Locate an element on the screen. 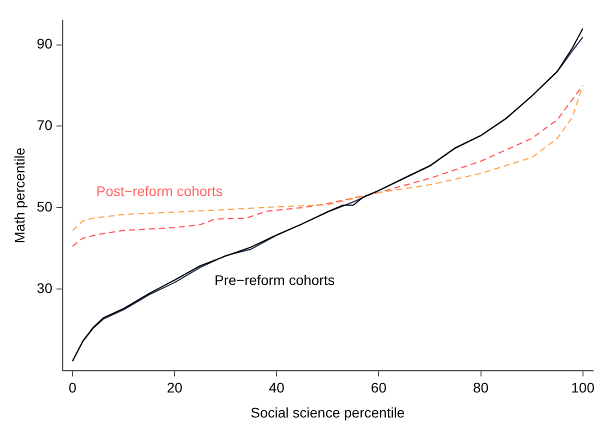 The width and height of the screenshot is (611, 434). x-tick-label: 20 is located at coordinates (174, 388).